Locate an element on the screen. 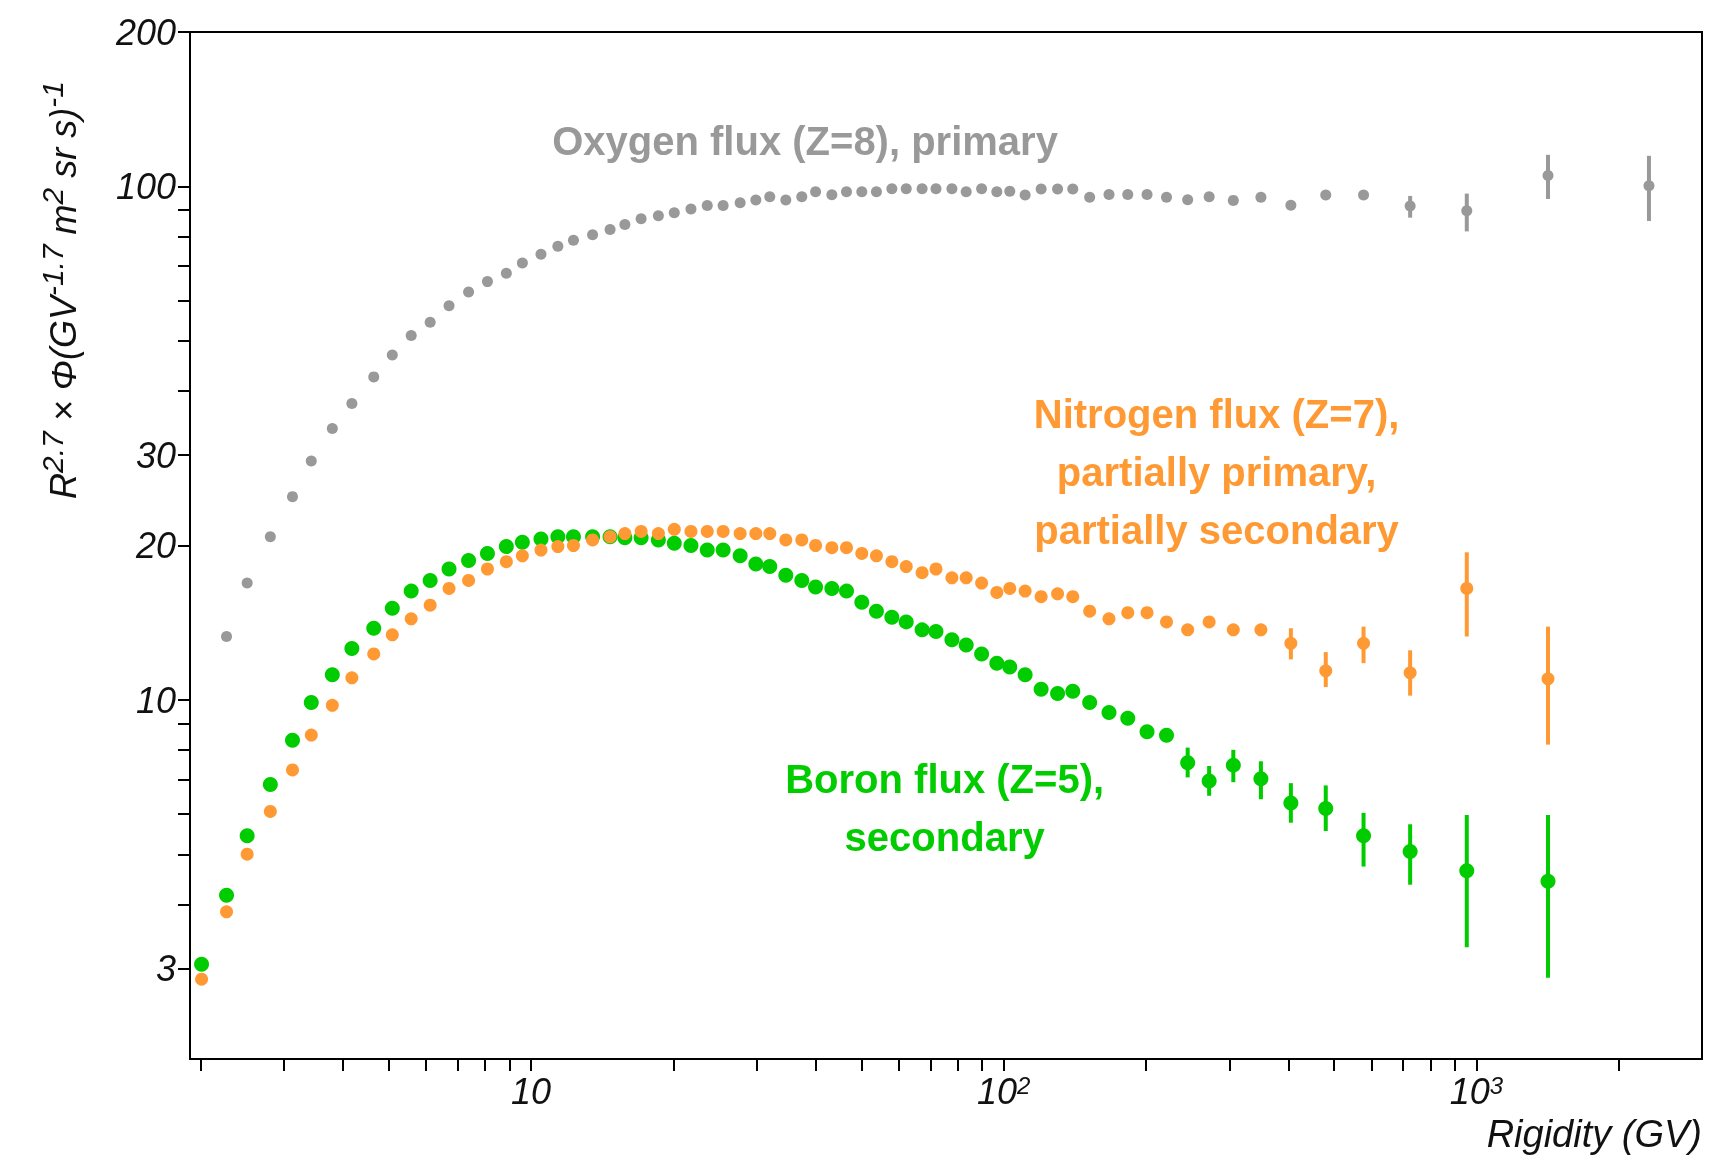 This screenshot has width=1716, height=1175. y-tick-label: 3 is located at coordinates (165, 969).